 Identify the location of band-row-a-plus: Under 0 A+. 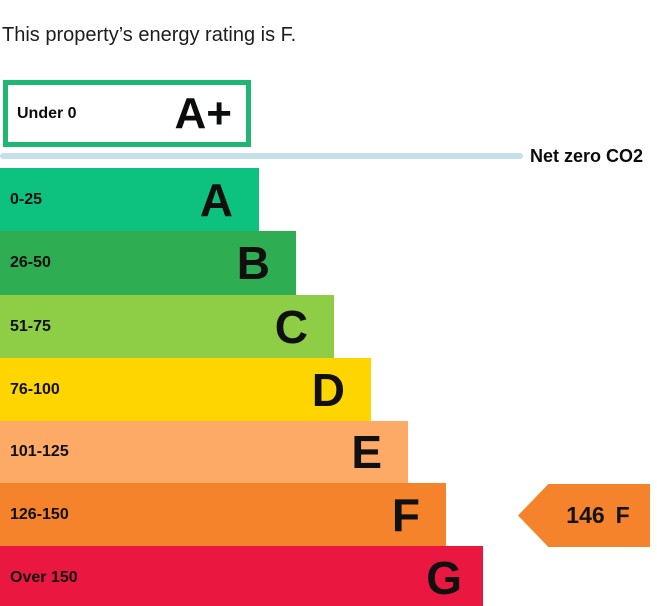
(127, 113).